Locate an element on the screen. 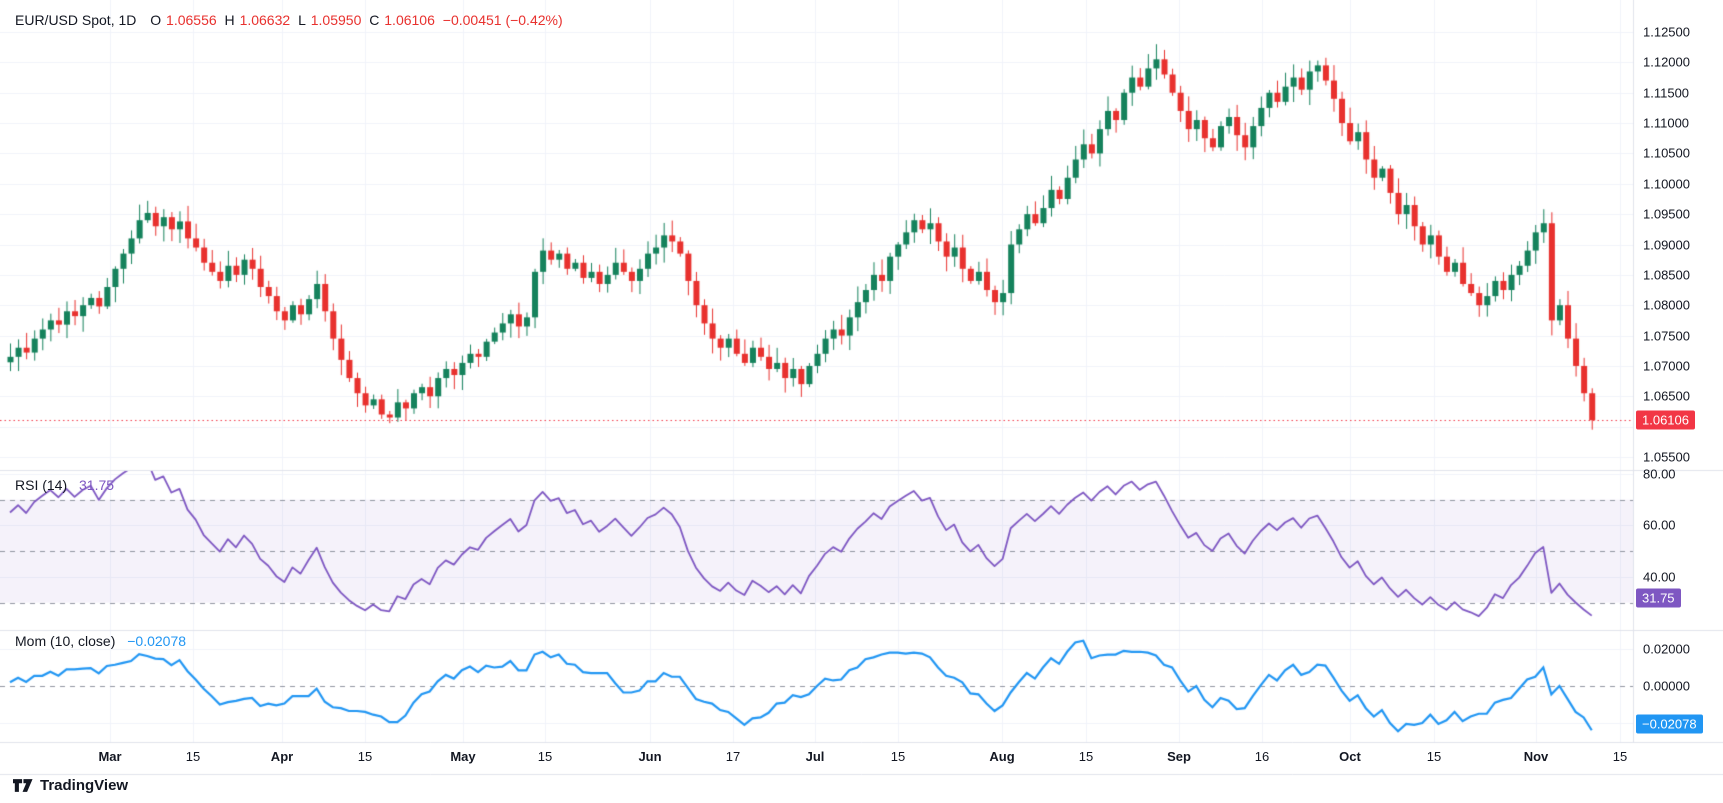 The width and height of the screenshot is (1723, 803). price-axis-label: 1.09000 is located at coordinates (1666, 244).